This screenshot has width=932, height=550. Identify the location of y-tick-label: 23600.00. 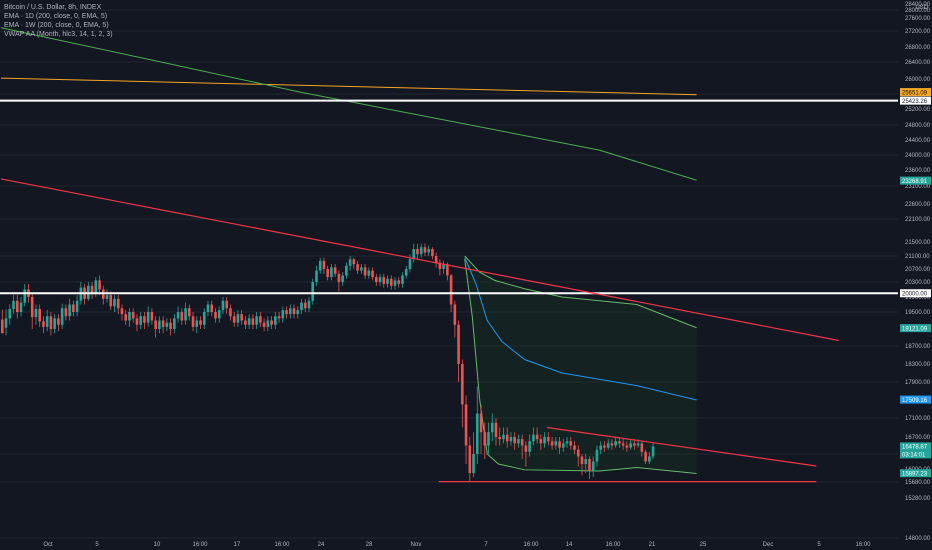
(918, 171).